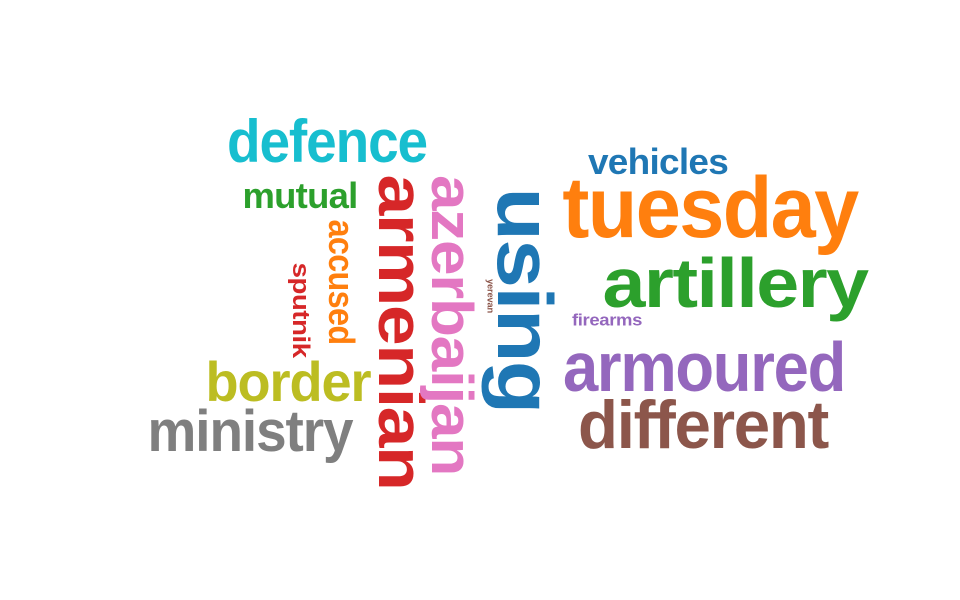 The height and width of the screenshot is (600, 960). Describe the element at coordinates (341, 282) in the screenshot. I see `word-accused: accused` at that location.